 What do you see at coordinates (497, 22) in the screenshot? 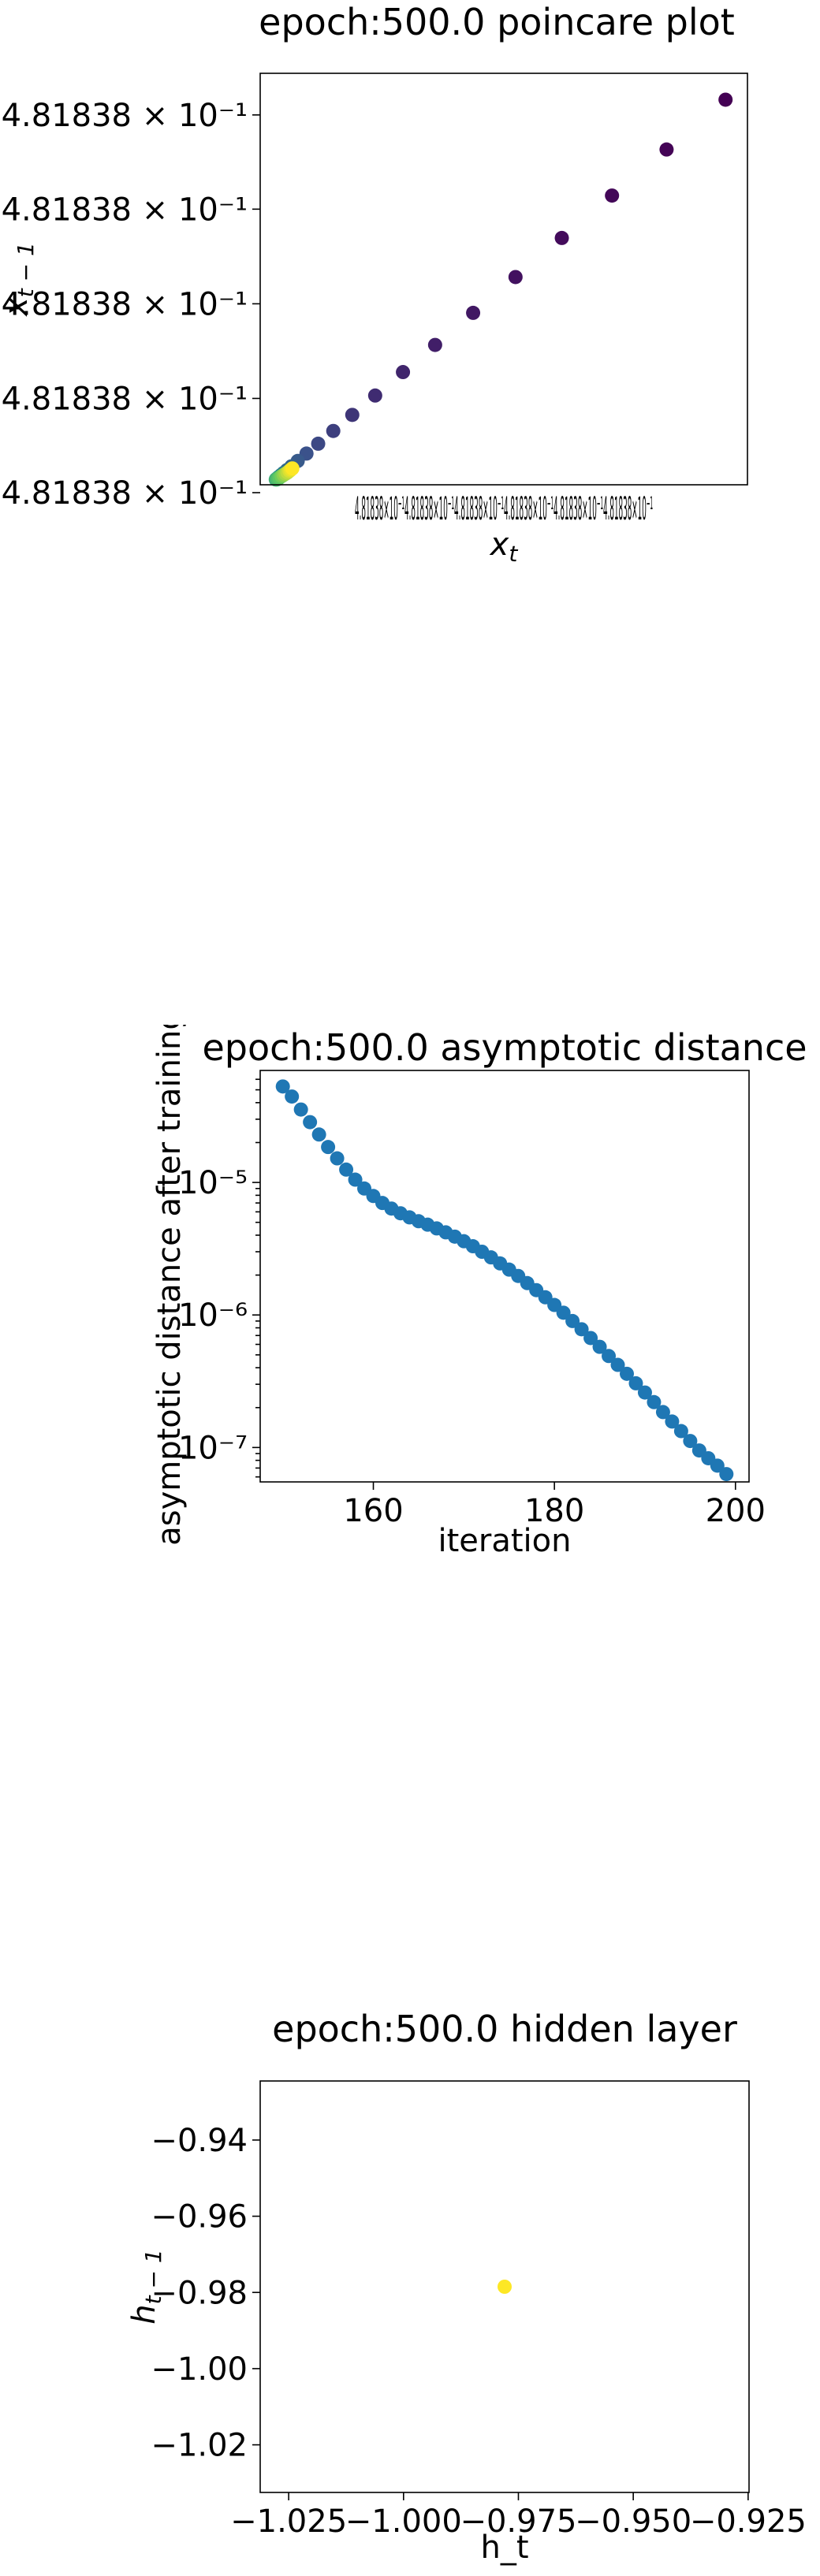
I see `chart-title: epoch:500.0 poincare plot` at bounding box center [497, 22].